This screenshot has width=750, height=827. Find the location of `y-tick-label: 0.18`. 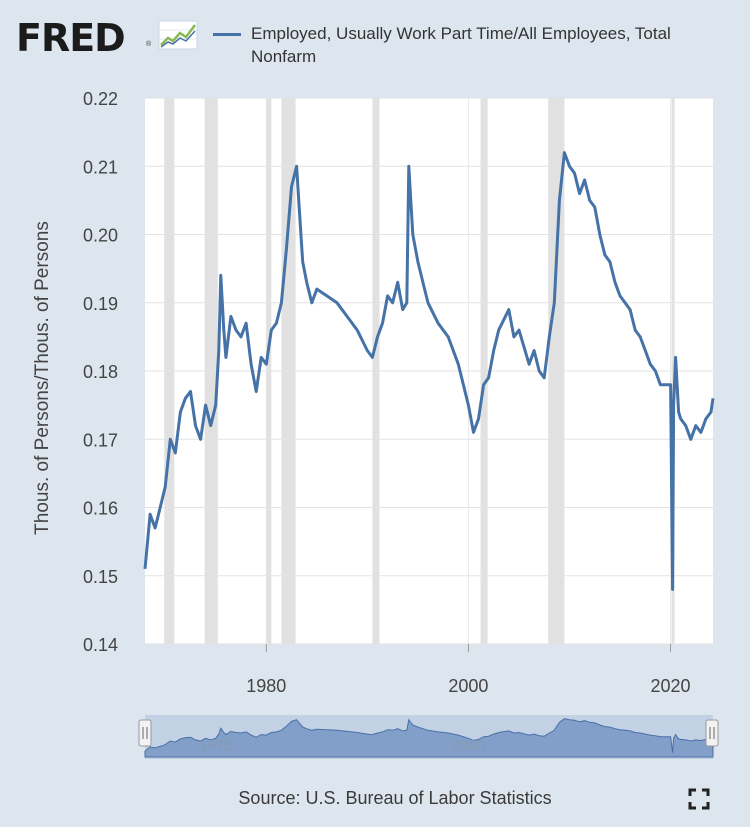

y-tick-label: 0.18 is located at coordinates (100, 372).